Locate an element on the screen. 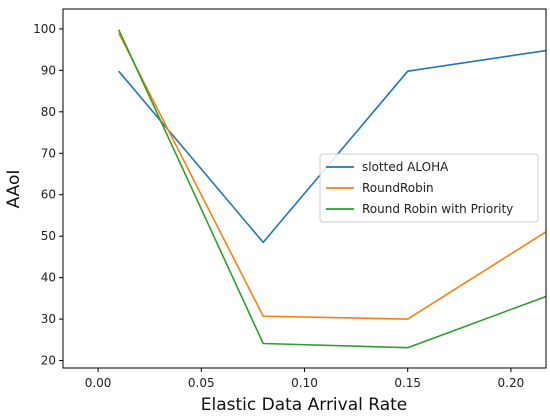 This screenshot has width=550, height=419. x-axis-label: Elastic Data Arrival Rate is located at coordinates (304, 405).